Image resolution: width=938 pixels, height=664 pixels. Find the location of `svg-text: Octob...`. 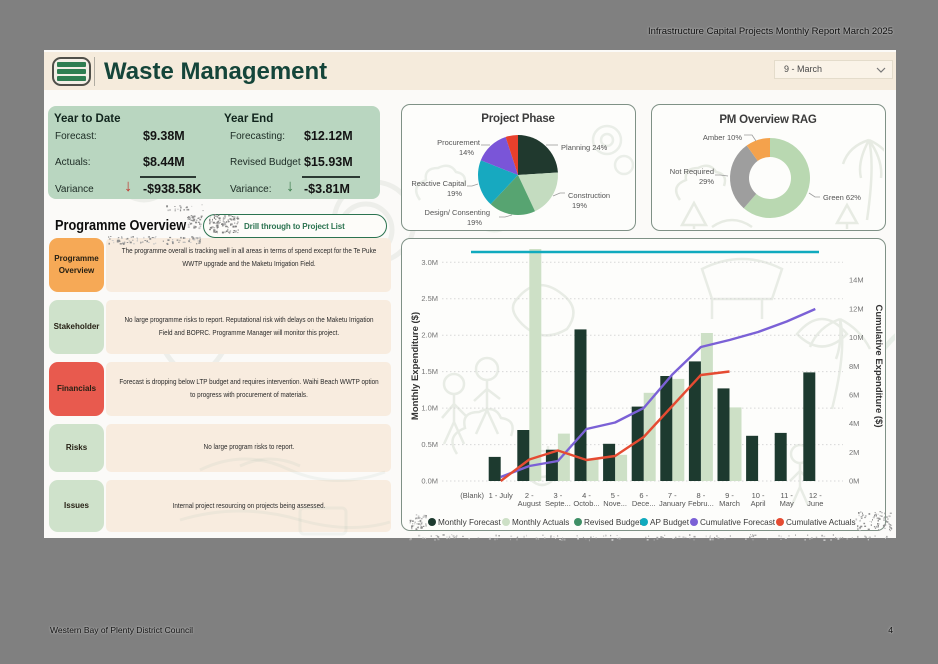

svg-text: Octob... is located at coordinates (586, 503).